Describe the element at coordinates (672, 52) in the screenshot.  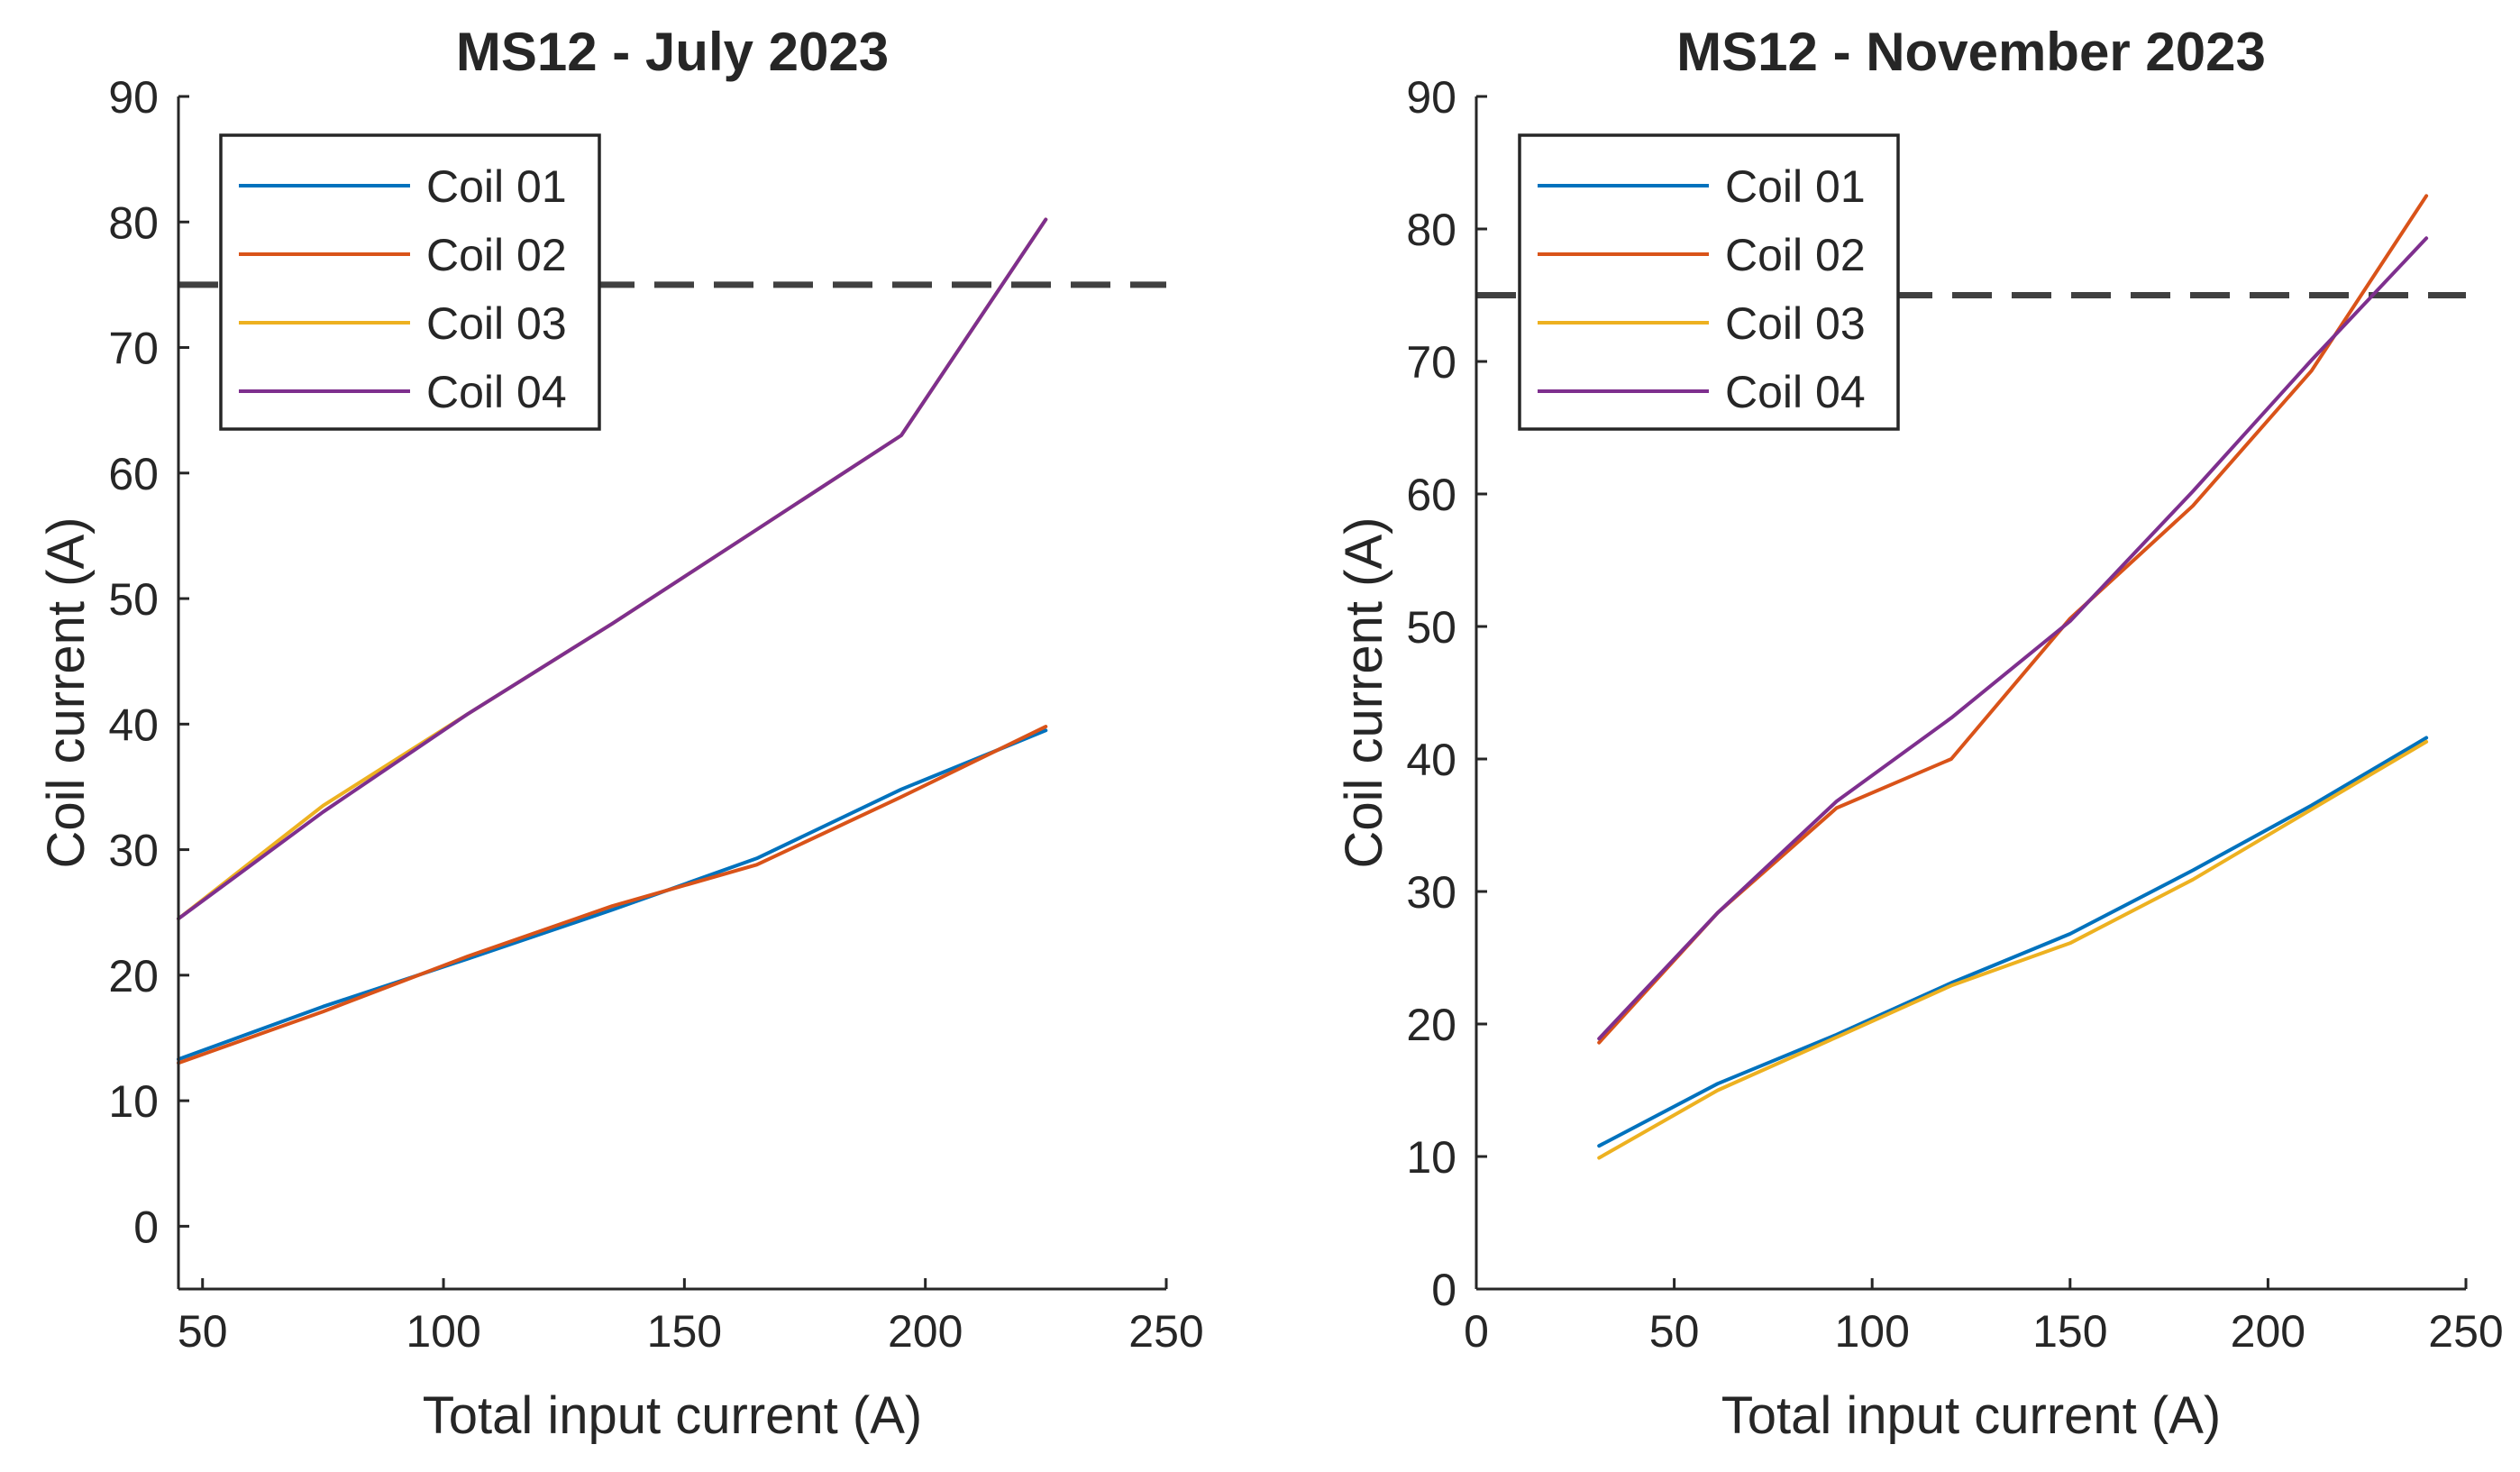
I see `chart-title: MS12 - July 2023` at that location.